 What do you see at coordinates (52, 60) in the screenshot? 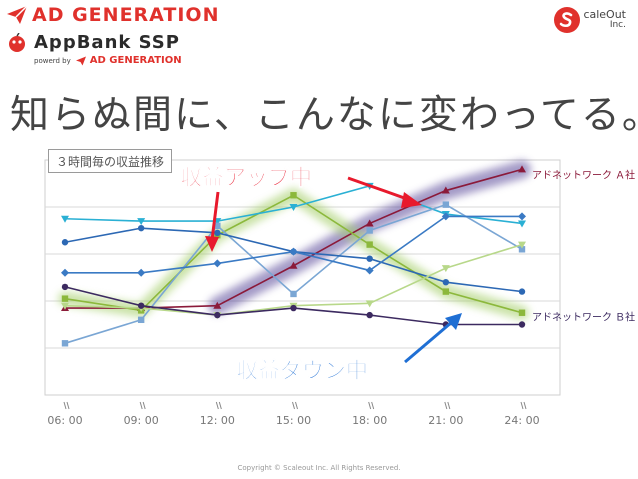
I see `powered-label: powerd by` at bounding box center [52, 60].